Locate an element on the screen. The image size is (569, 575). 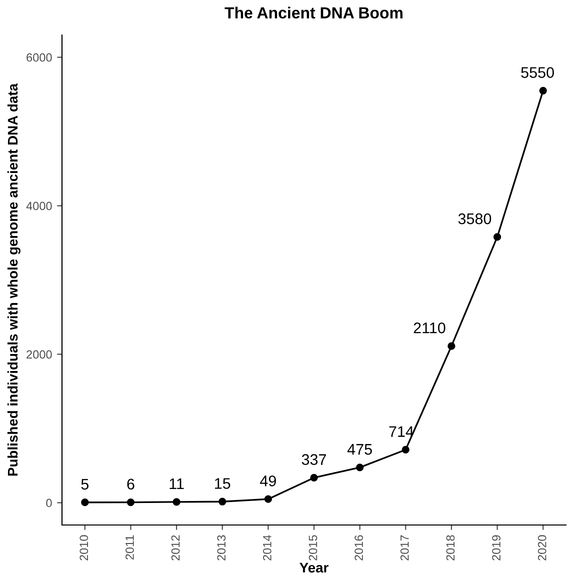
data-label: 11 is located at coordinates (177, 484).